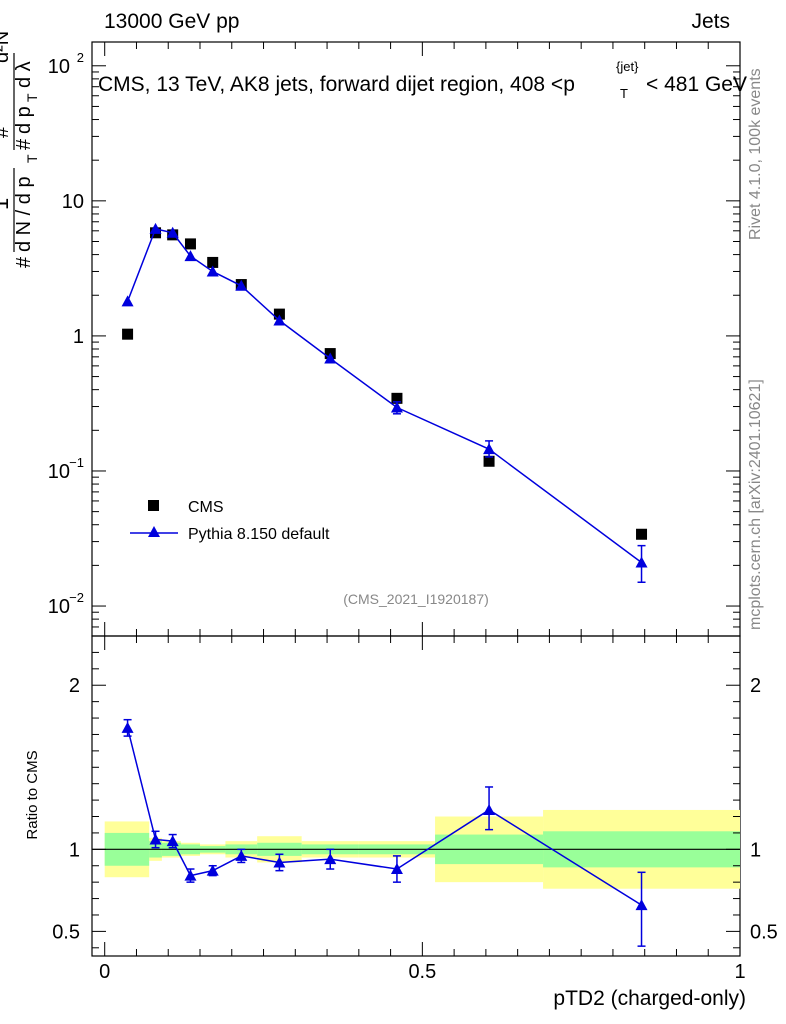 This screenshot has width=786, height=1024. I want to click on main-y-tick-label: 1, so click(78, 337).